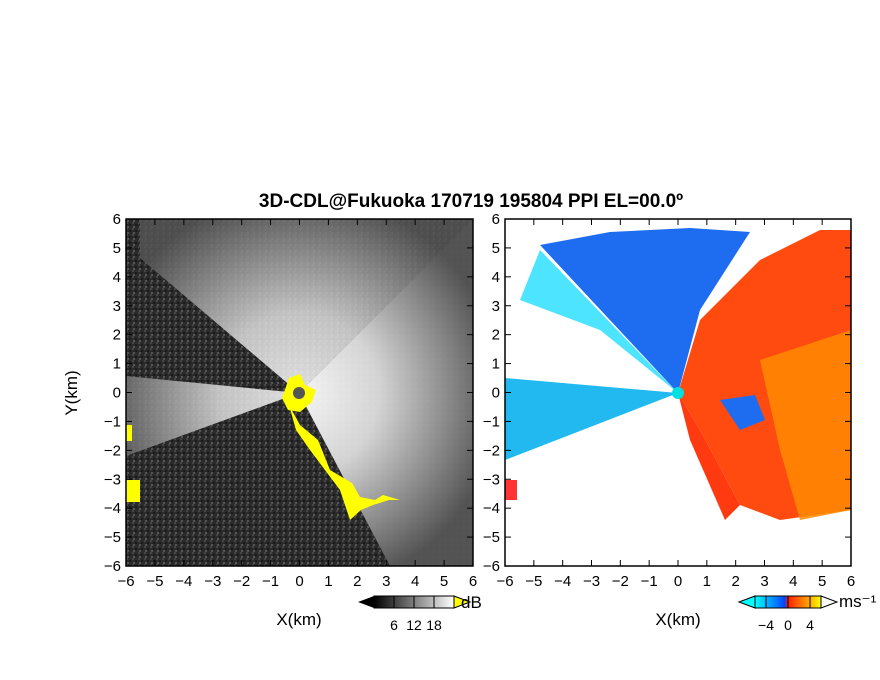 This screenshot has width=880, height=680. Describe the element at coordinates (71, 392) in the screenshot. I see `left-ylabel: Y(km)` at that location.